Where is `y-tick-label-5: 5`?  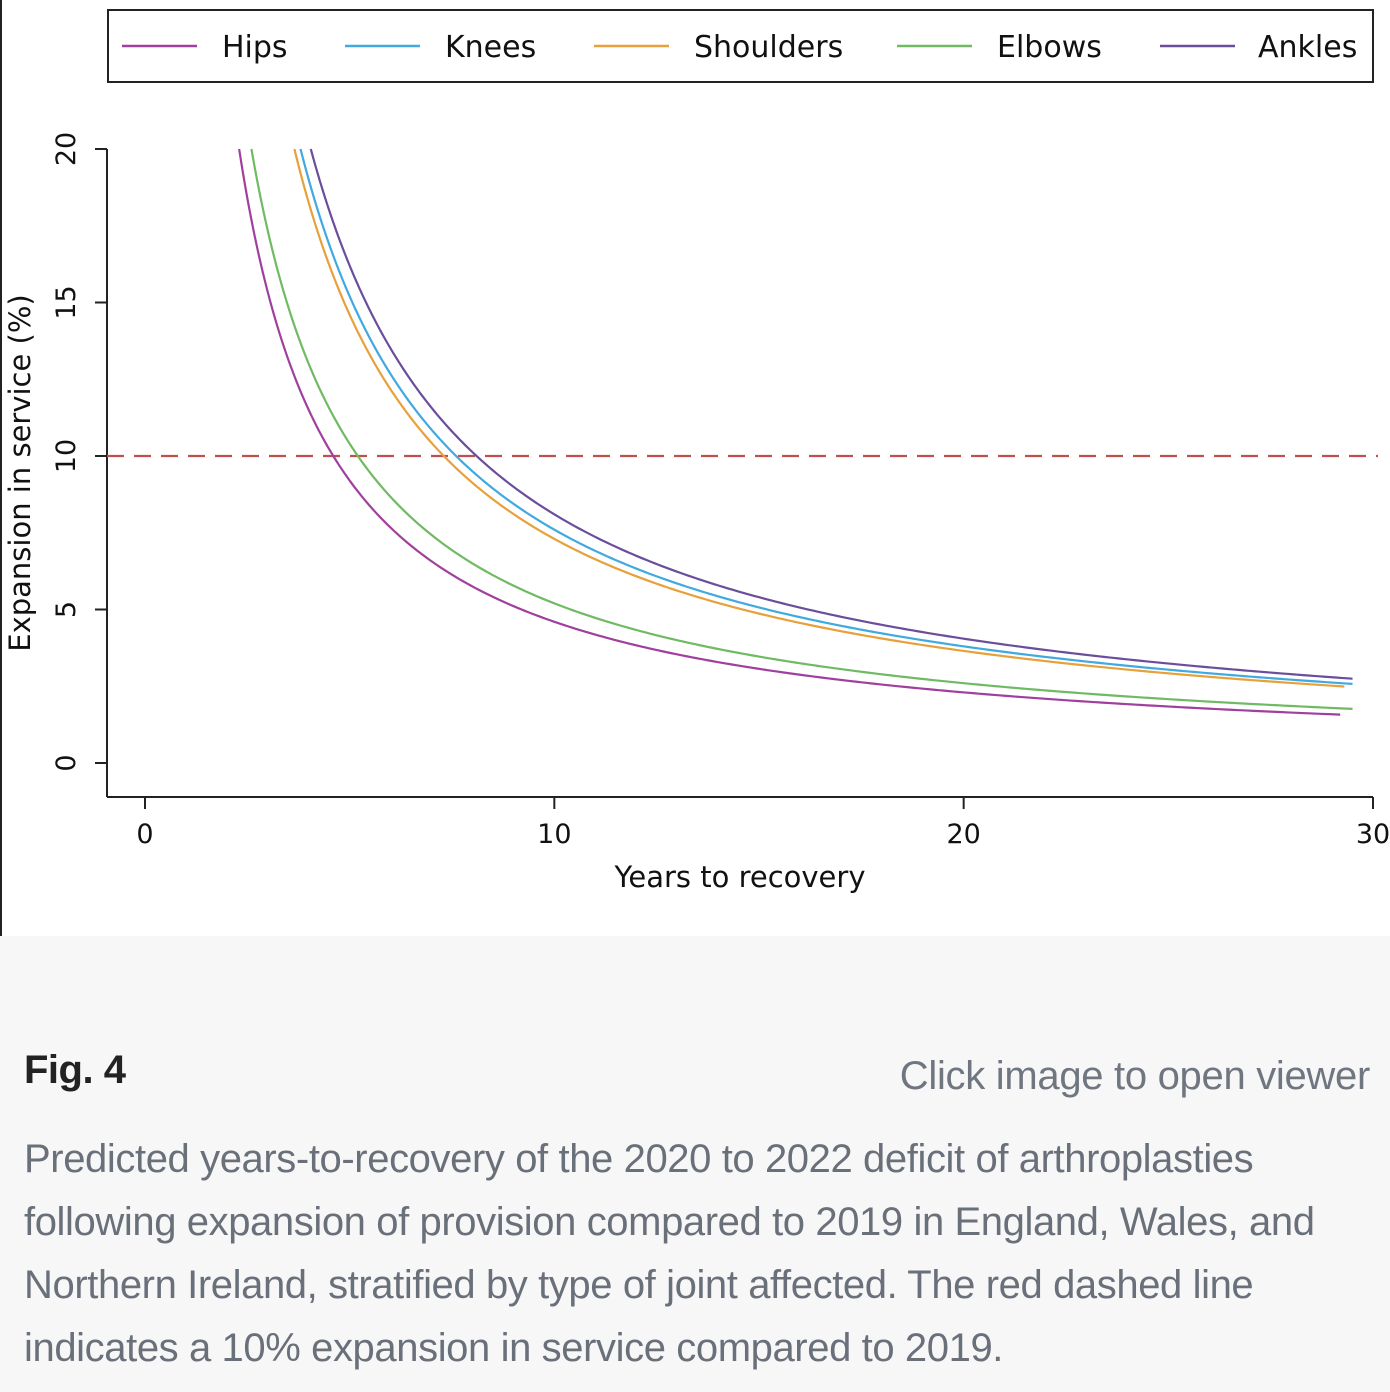
y-tick-label-5: 5 is located at coordinates (66, 609).